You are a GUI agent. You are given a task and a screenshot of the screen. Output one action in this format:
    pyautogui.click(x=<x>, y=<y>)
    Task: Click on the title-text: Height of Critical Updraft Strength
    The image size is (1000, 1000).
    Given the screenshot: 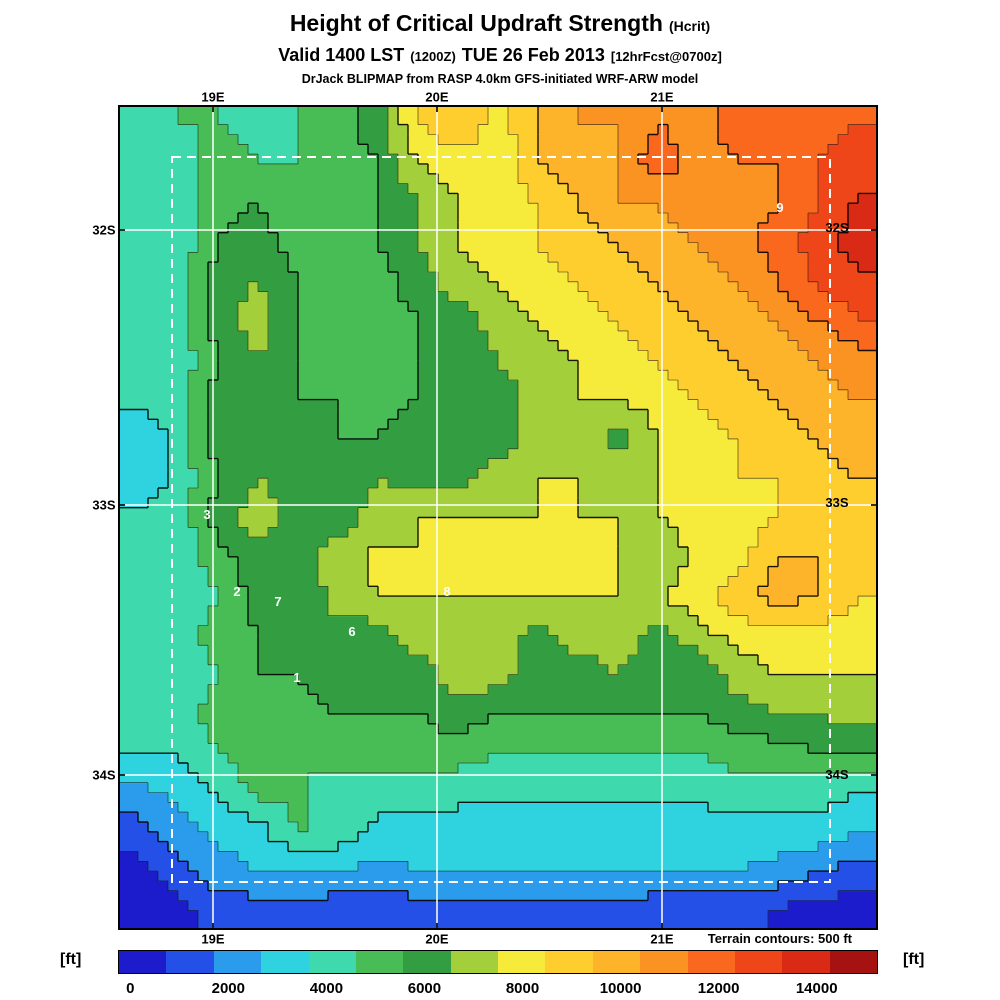 What is the action you would take?
    pyautogui.click(x=476, y=23)
    